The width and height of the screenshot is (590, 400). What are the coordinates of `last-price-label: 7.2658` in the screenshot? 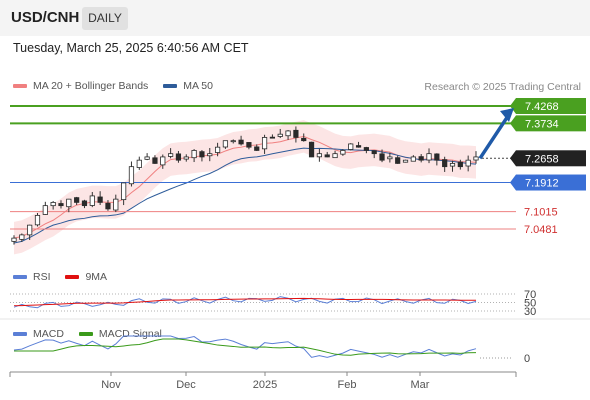 It's located at (542, 159).